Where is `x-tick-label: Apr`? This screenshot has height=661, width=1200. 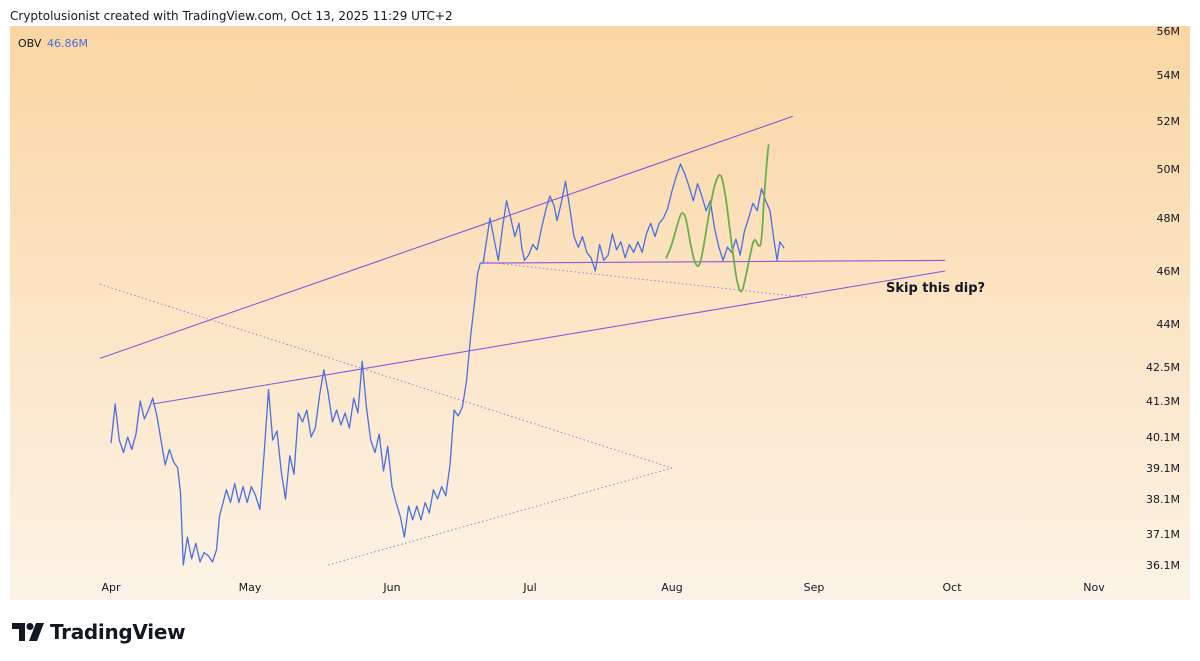
x-tick-label: Apr is located at coordinates (111, 587).